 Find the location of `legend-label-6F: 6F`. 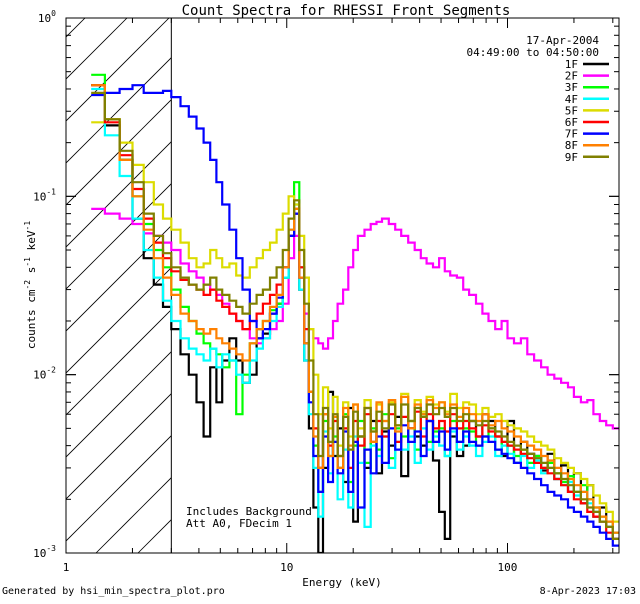

legend-label-6F: 6F is located at coordinates (571, 122).